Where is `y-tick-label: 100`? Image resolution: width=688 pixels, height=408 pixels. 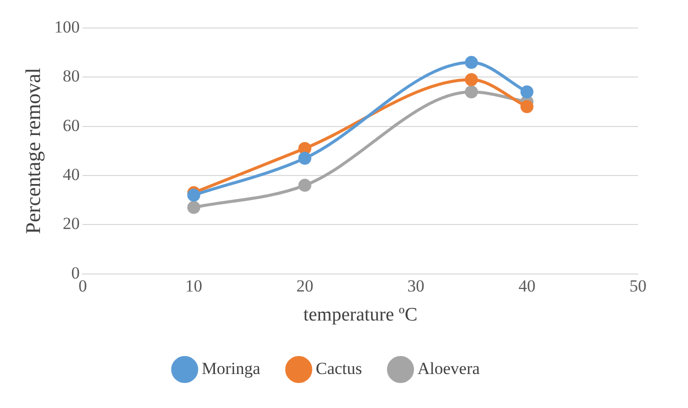 y-tick-label: 100 is located at coordinates (67, 26).